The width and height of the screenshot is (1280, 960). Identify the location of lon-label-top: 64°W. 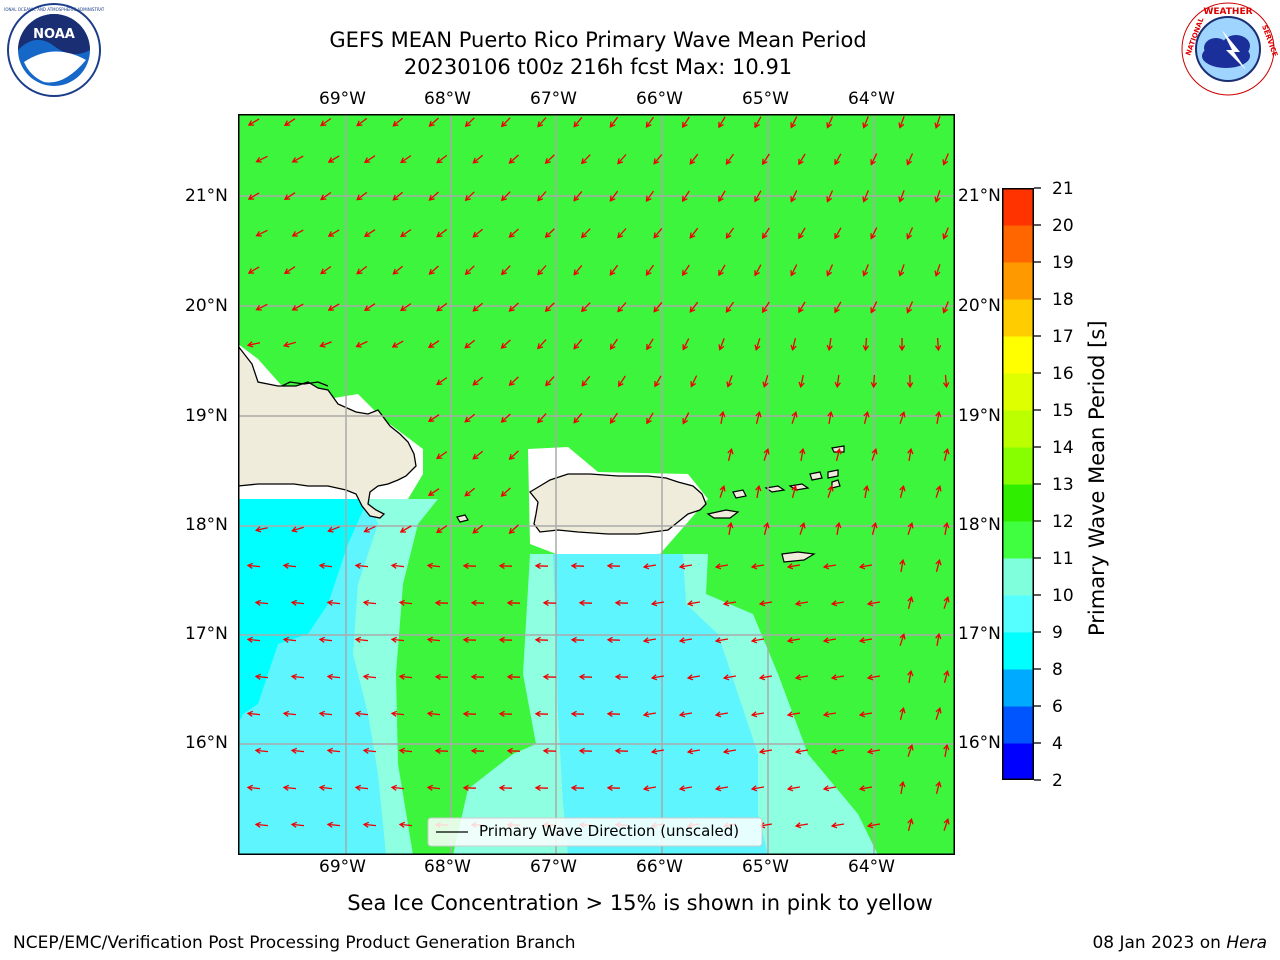
(871, 99).